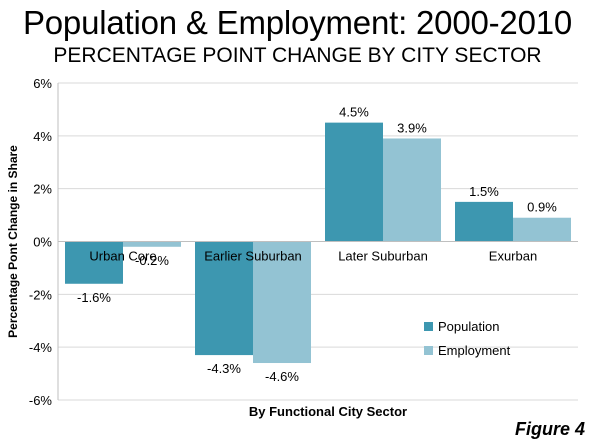 This screenshot has width=595, height=444. I want to click on y-tick-label: 6%, so click(42, 83).